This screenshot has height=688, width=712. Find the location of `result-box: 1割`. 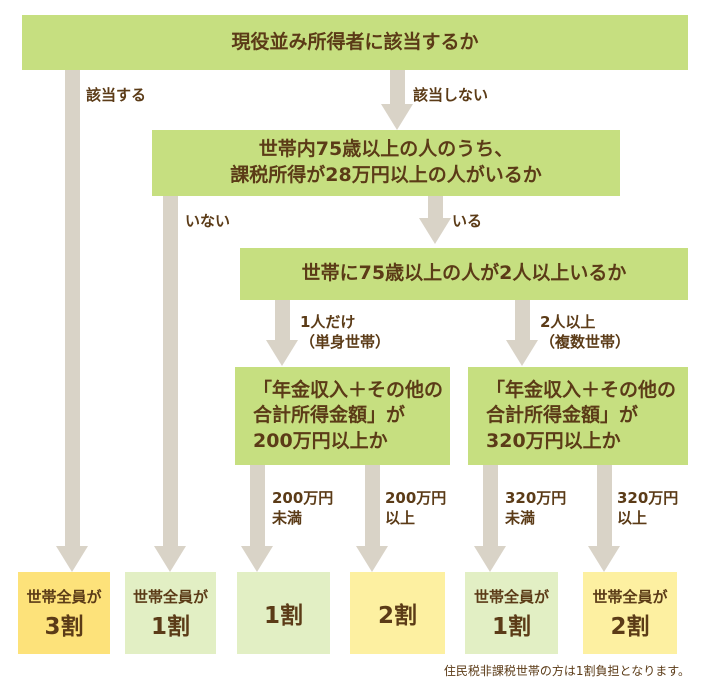

result-box: 1割 is located at coordinates (283, 613).